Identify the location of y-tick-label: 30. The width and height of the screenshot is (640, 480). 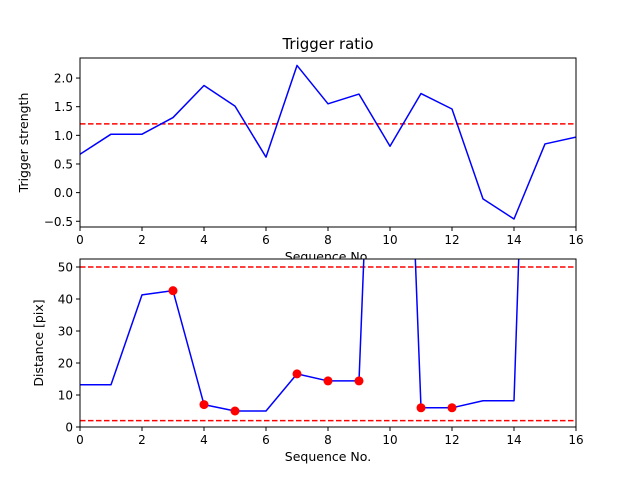
(65, 332).